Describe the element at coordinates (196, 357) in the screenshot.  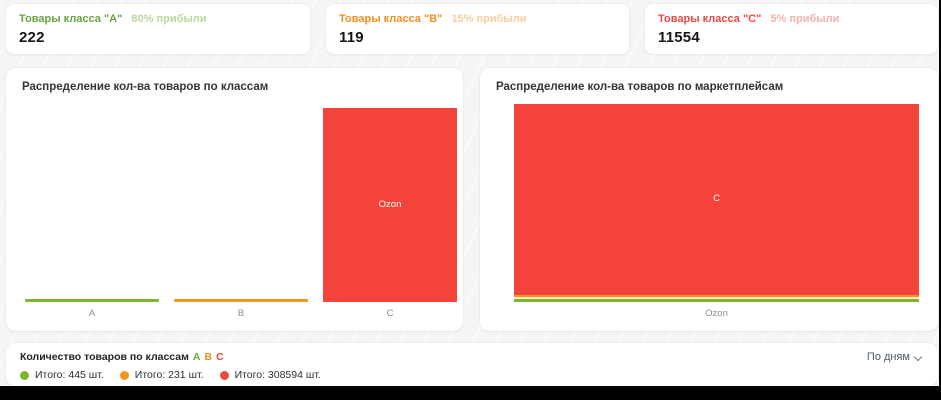
I see `class-letter-a: A` at that location.